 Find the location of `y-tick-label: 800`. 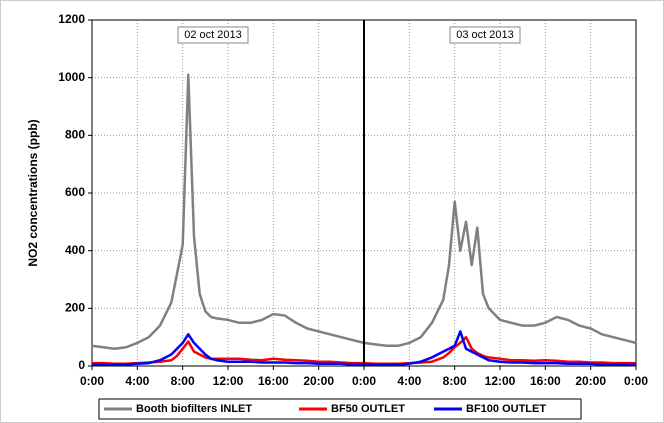

y-tick-label: 800 is located at coordinates (75, 135).